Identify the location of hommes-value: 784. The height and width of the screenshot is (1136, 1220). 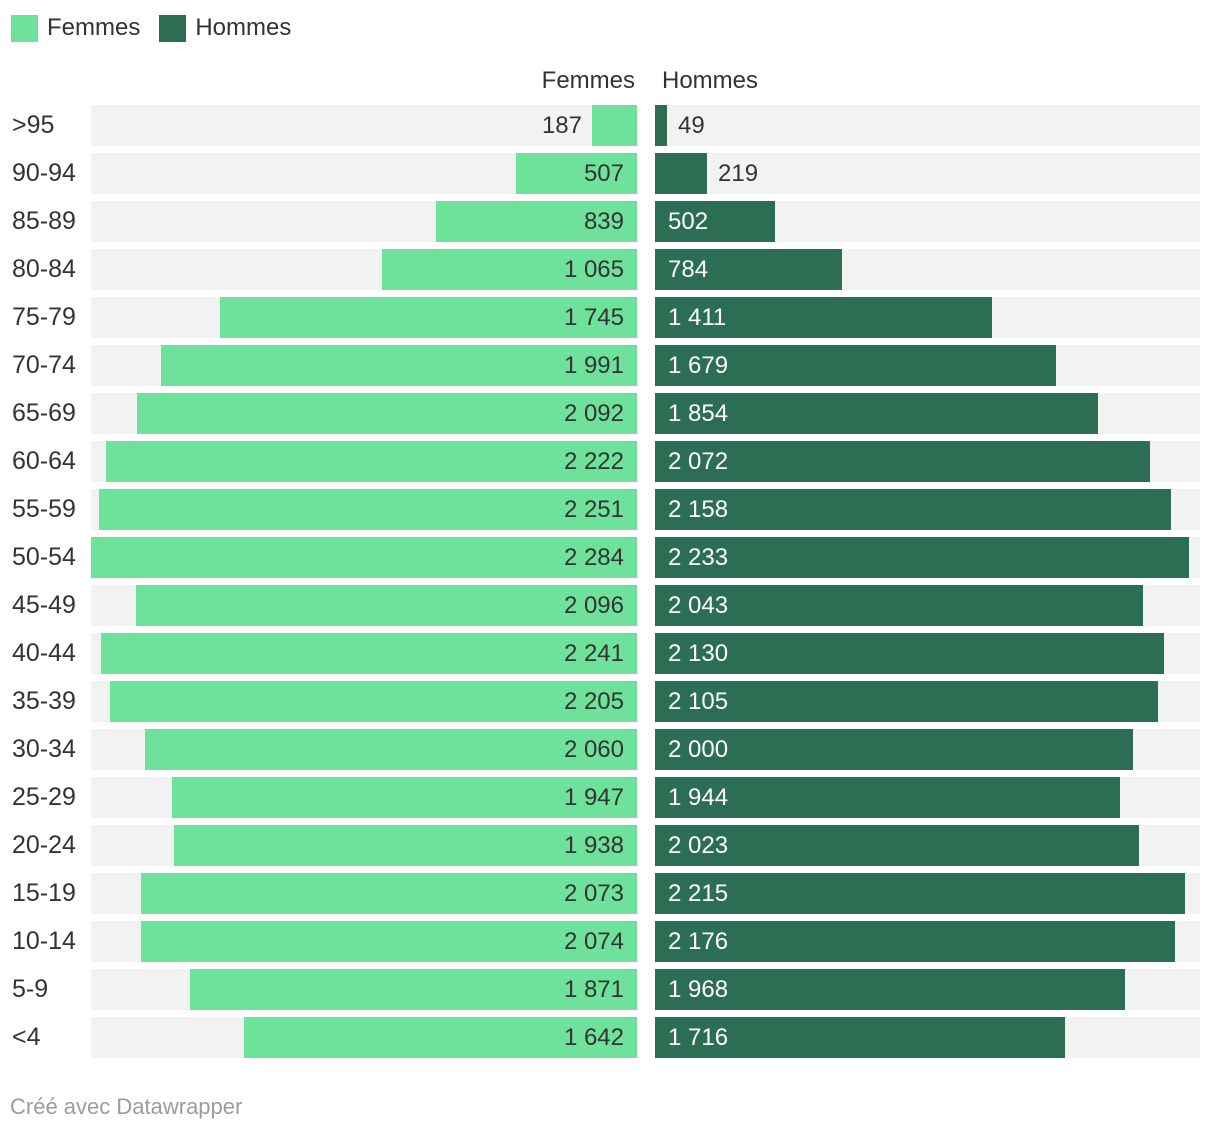
(688, 269).